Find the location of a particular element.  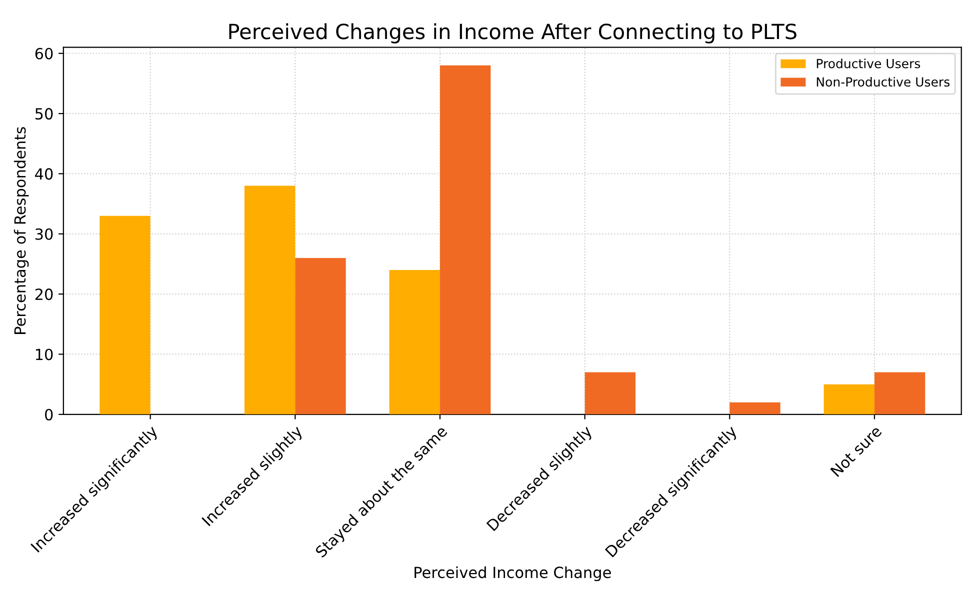

y-tick-label: 10 is located at coordinates (44, 354).